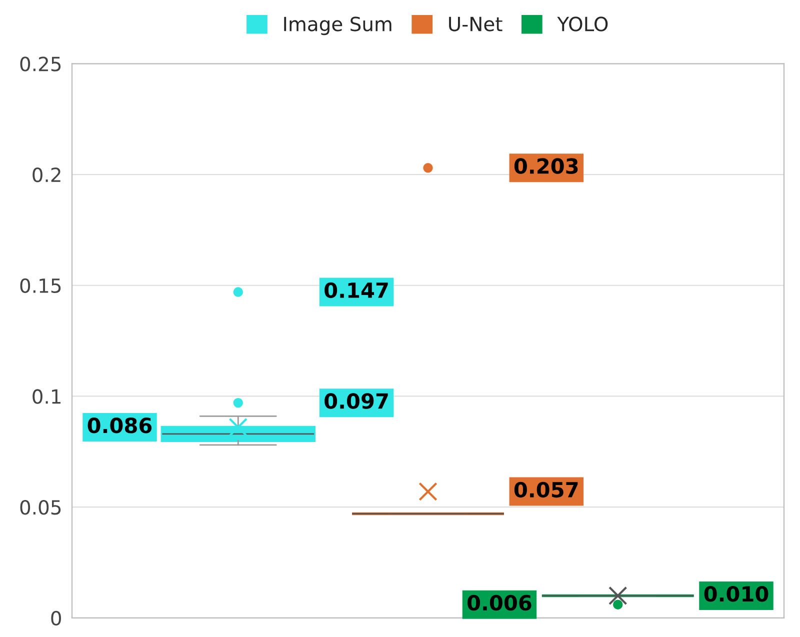 This screenshot has width=800, height=637. I want to click on annotation: 0.010, so click(736, 594).